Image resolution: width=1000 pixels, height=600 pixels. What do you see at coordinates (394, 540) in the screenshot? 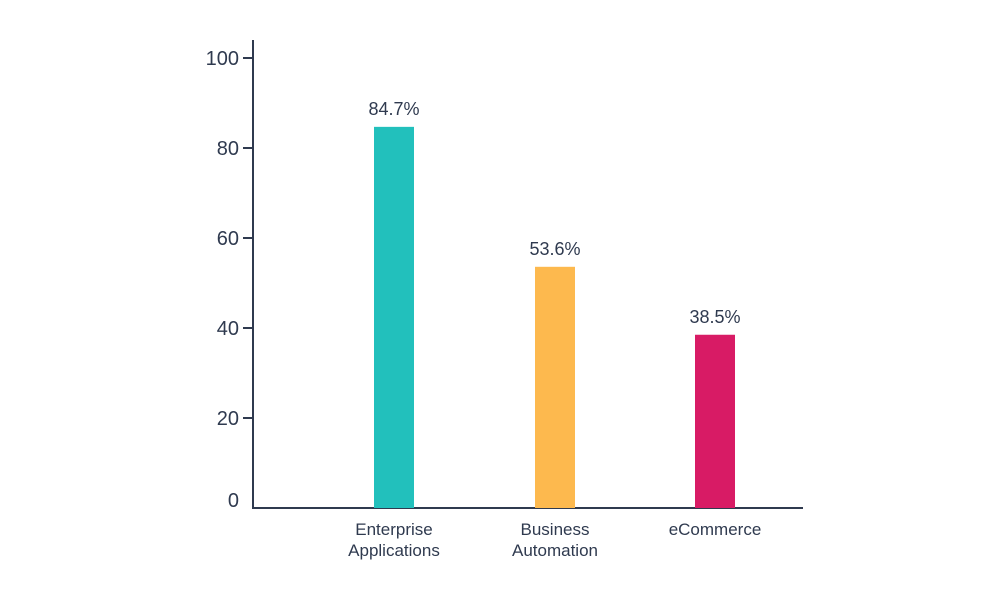
I see `category-label: Enterprise Applications` at bounding box center [394, 540].